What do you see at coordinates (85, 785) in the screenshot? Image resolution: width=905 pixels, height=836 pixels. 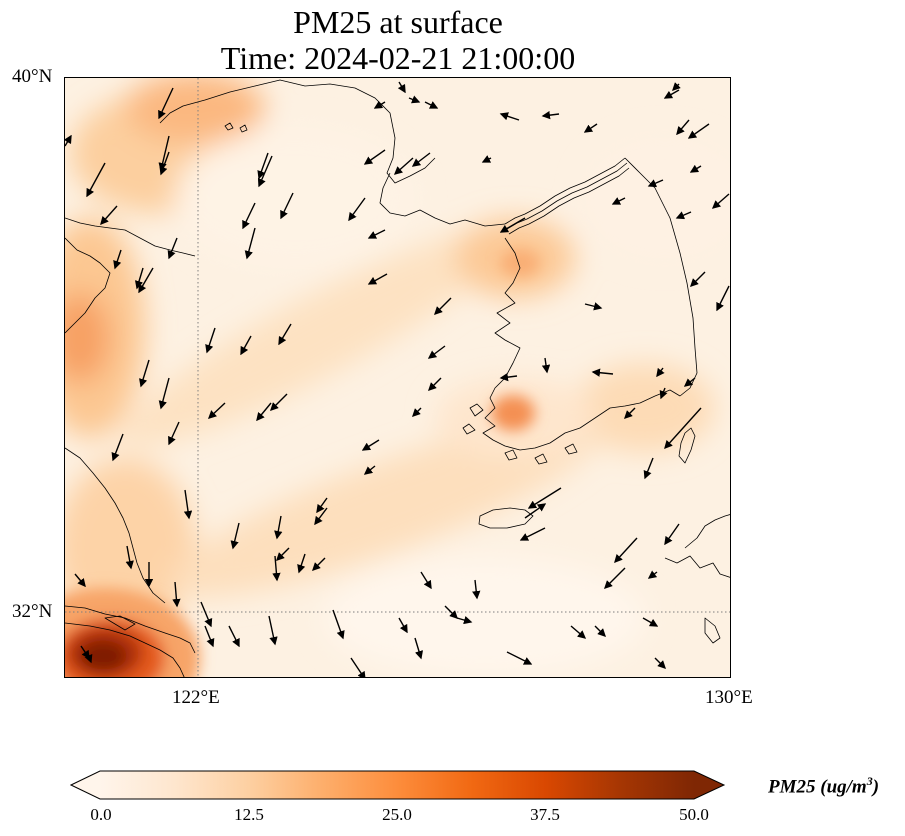 I see `colorbar-min-extend` at bounding box center [85, 785].